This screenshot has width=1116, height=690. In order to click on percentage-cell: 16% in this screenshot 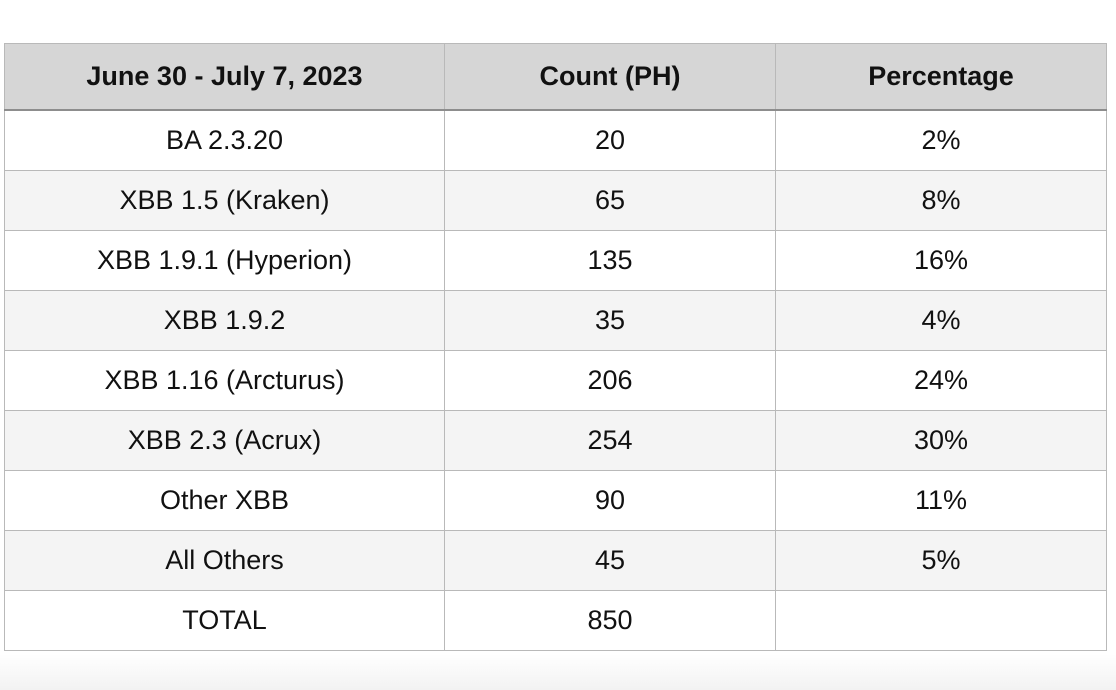, I will do `click(941, 260)`.